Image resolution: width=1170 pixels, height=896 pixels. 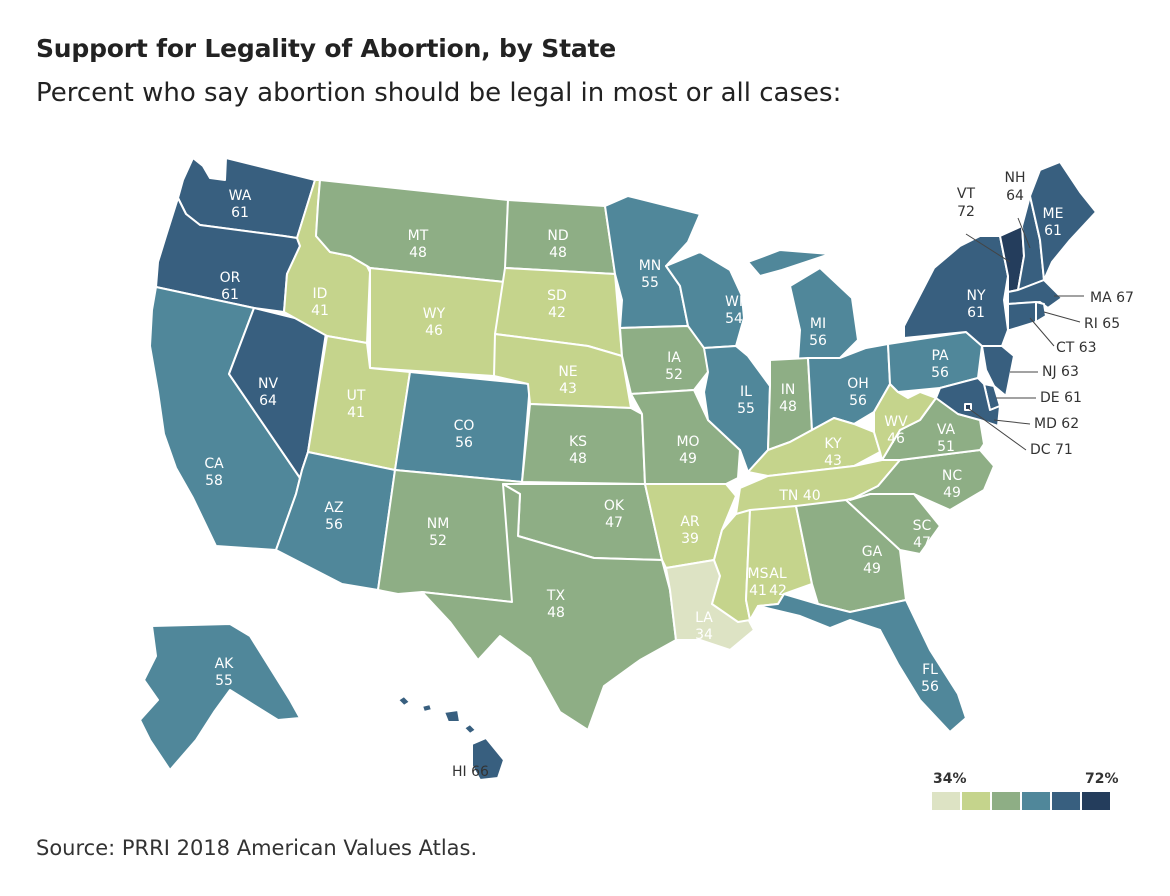 What do you see at coordinates (940, 364) in the screenshot?
I see `state-label-pa: PA 56` at bounding box center [940, 364].